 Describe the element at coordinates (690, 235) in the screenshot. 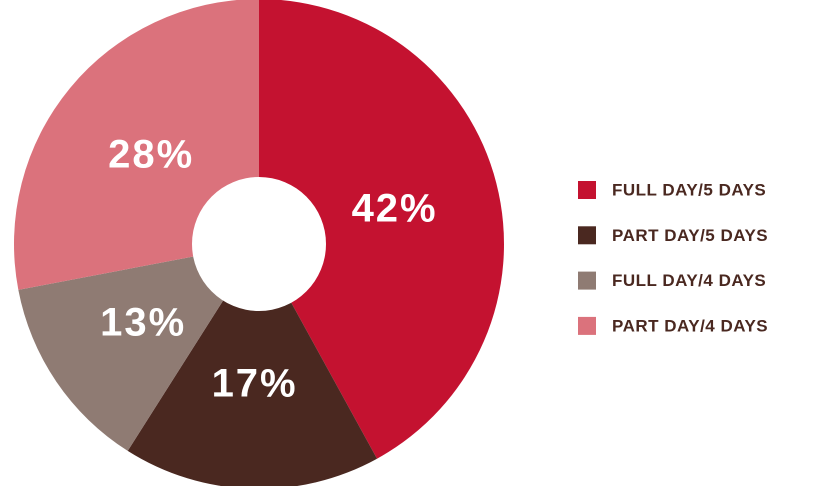

I see `legend-label: PART DAY/5 DAYS` at that location.